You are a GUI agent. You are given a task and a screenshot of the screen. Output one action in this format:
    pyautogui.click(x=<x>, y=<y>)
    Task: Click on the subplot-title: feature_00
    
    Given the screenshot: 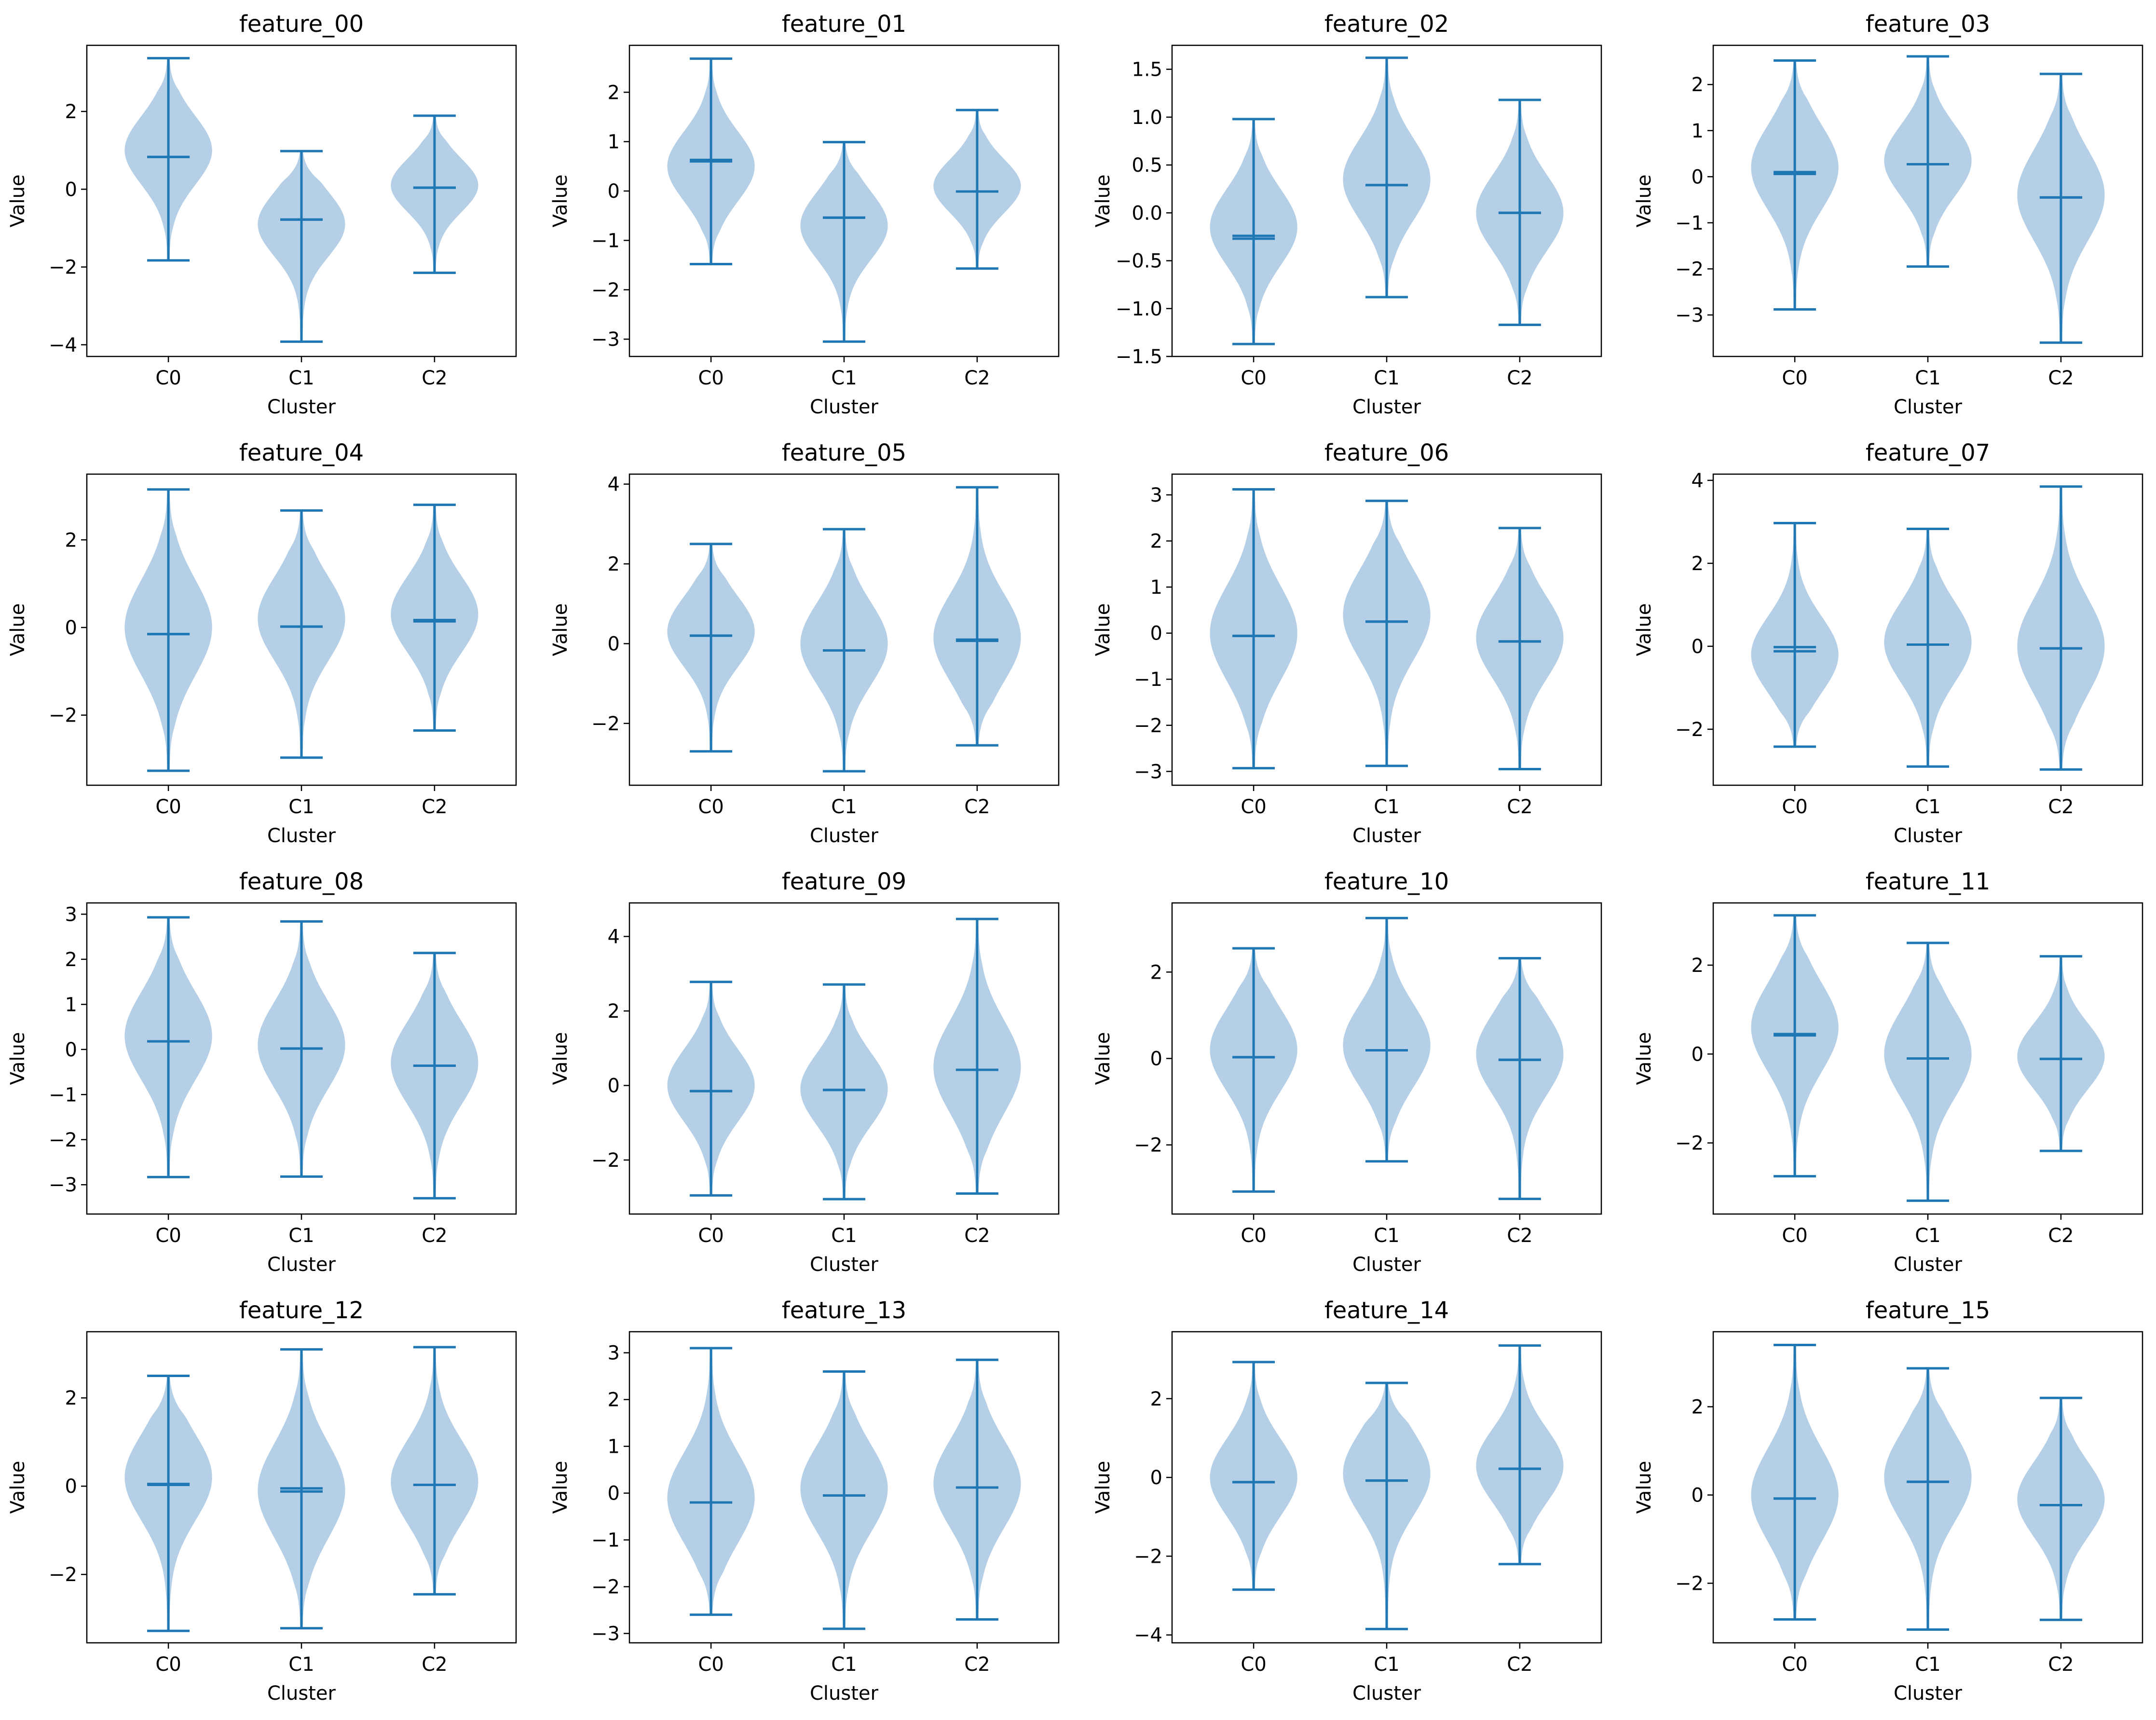 What is the action you would take?
    pyautogui.click(x=301, y=24)
    